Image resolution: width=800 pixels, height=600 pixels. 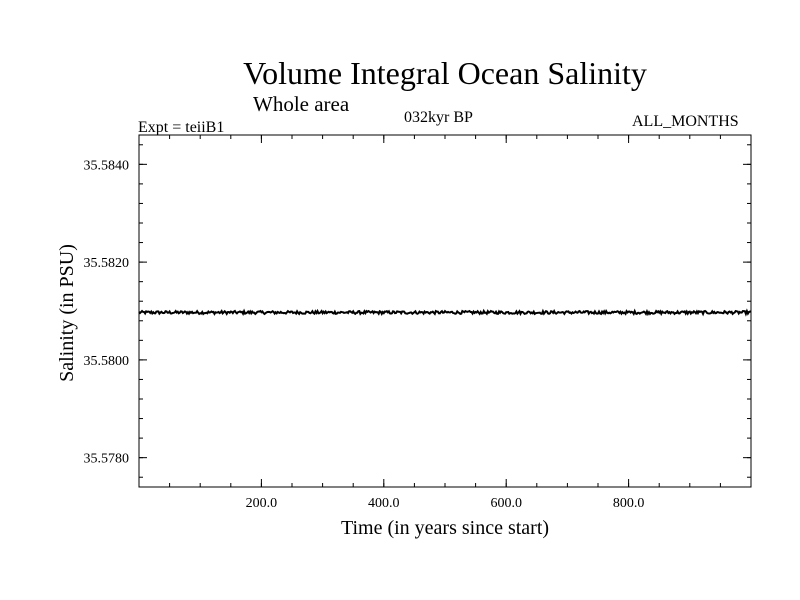 What do you see at coordinates (384, 503) in the screenshot?
I see `x-tick-label: 400.0` at bounding box center [384, 503].